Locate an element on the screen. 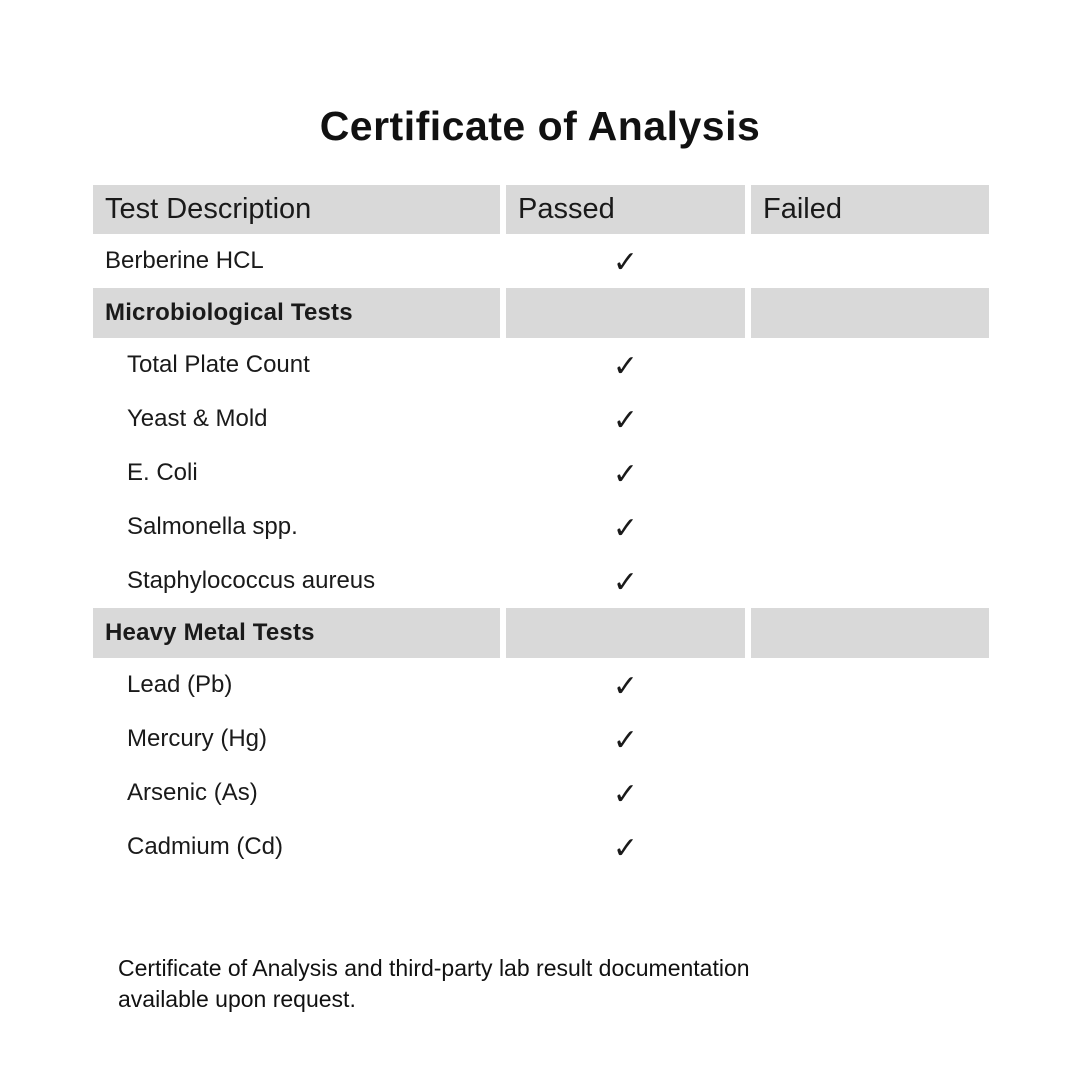  test-label: Mercury (Hg) is located at coordinates (197, 738).